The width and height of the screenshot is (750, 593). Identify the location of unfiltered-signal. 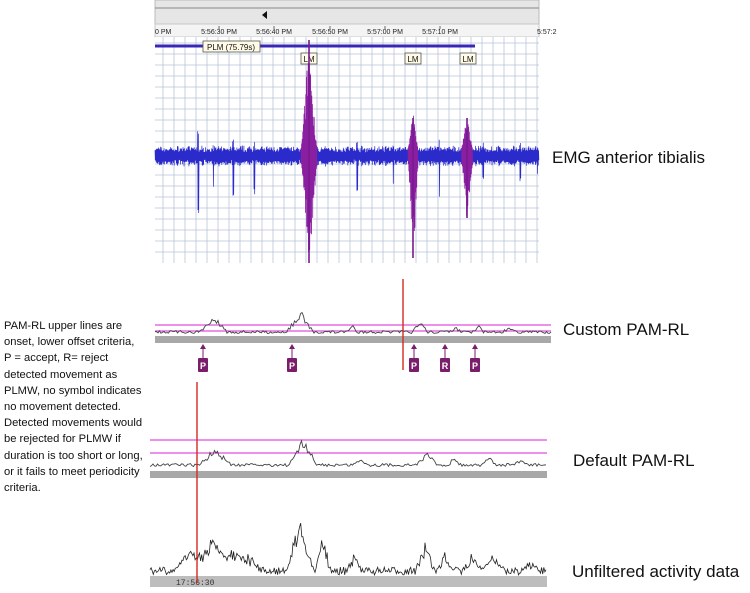
(348, 549).